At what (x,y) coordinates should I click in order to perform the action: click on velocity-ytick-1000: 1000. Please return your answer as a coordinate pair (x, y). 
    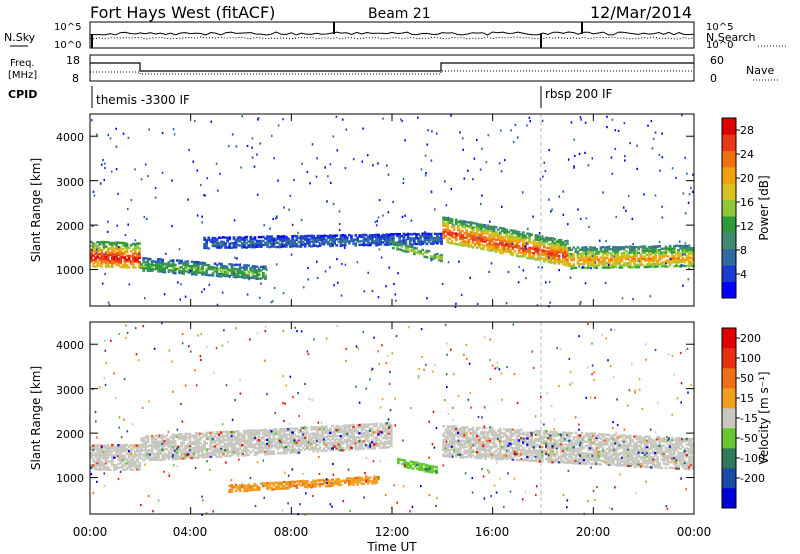
    Looking at the image, I should click on (70, 478).